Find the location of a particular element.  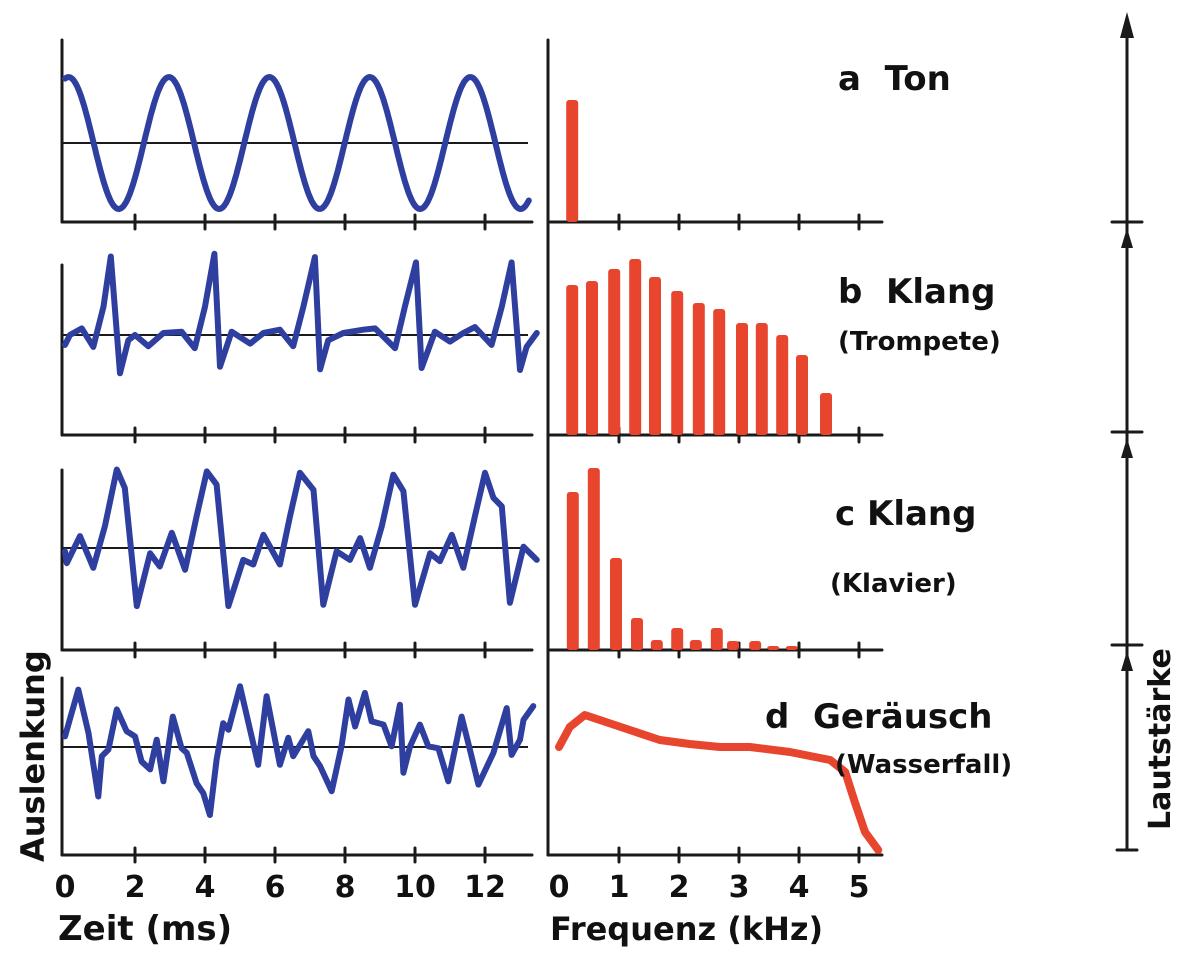

freq-tick-label: 4 is located at coordinates (799, 887).